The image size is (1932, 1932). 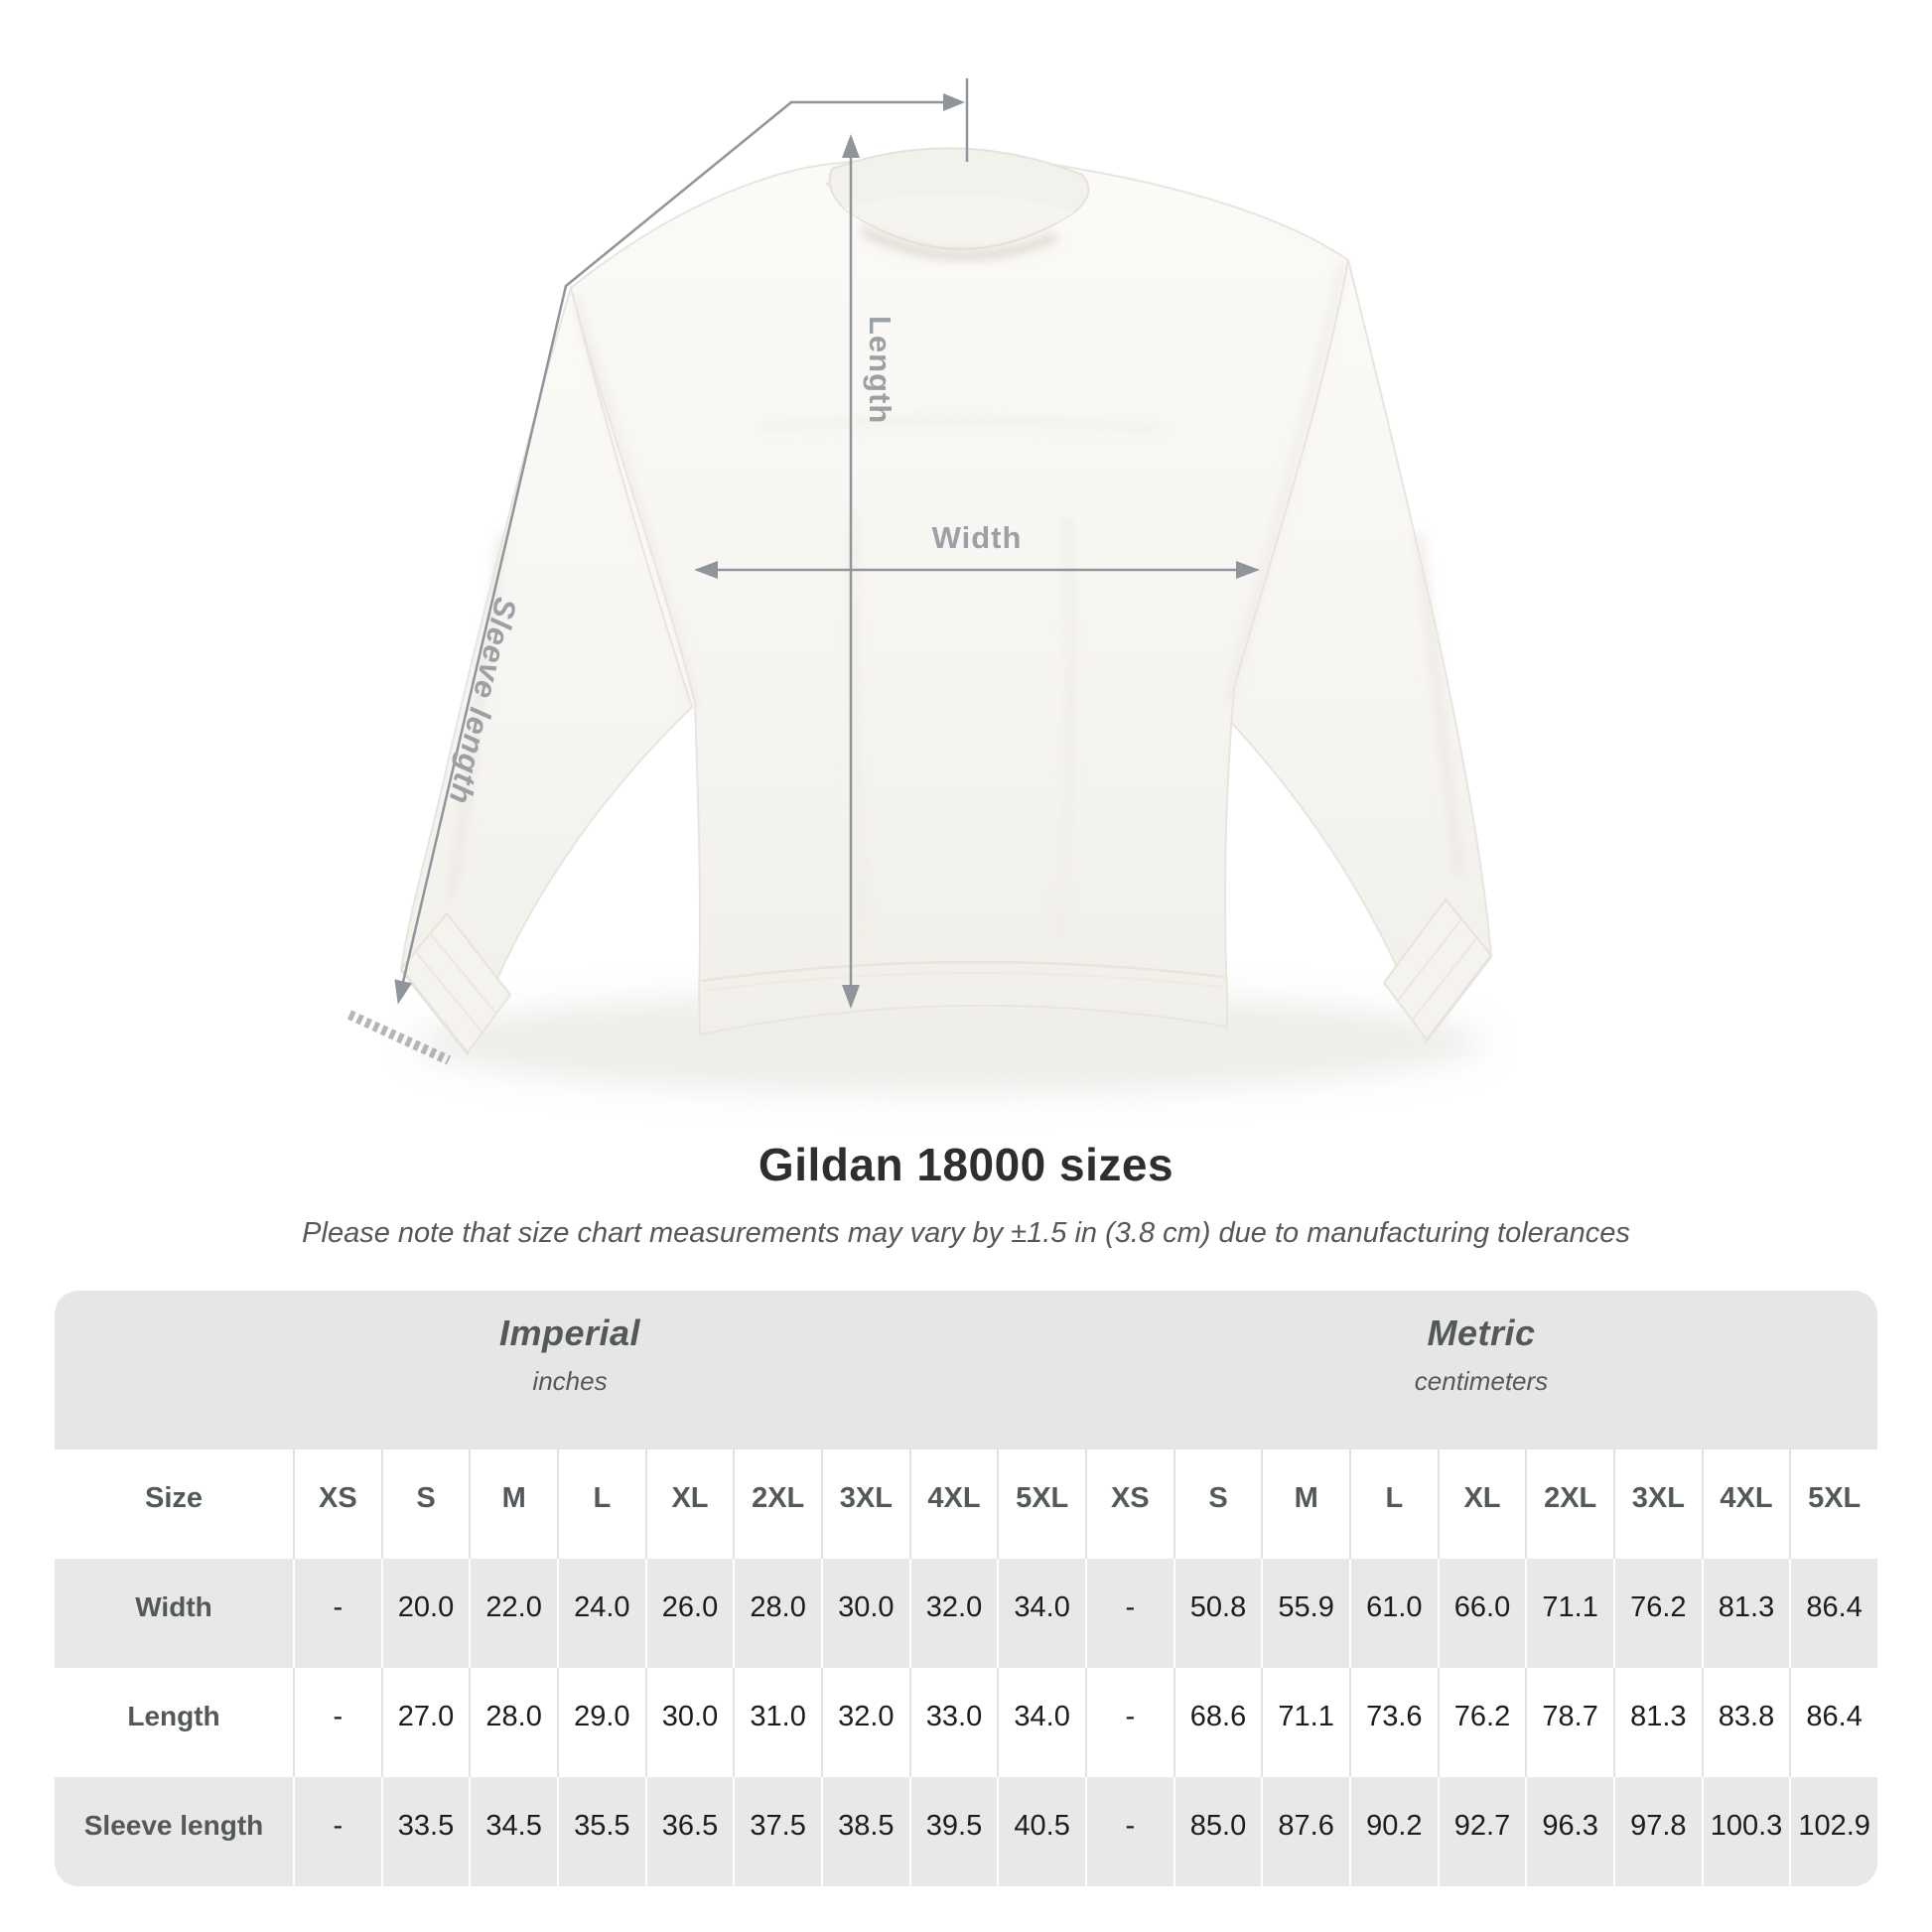 I want to click on waistband-seam, so click(x=963, y=971).